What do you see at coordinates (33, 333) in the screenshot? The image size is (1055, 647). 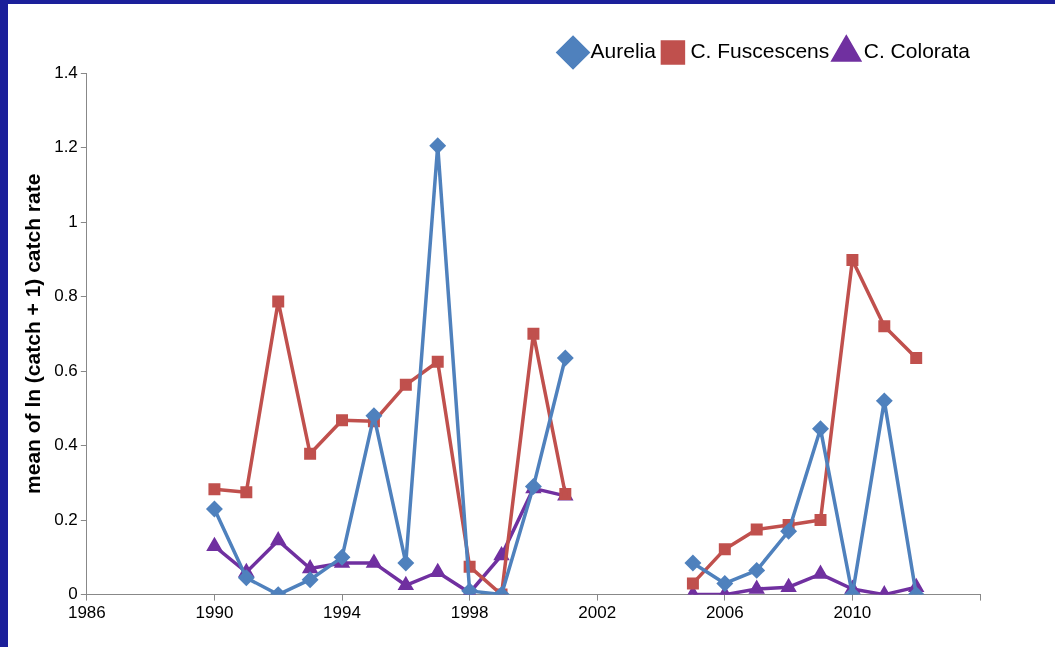 I see `y-axis-title: mean of ln (catch + 1) catch rate` at bounding box center [33, 333].